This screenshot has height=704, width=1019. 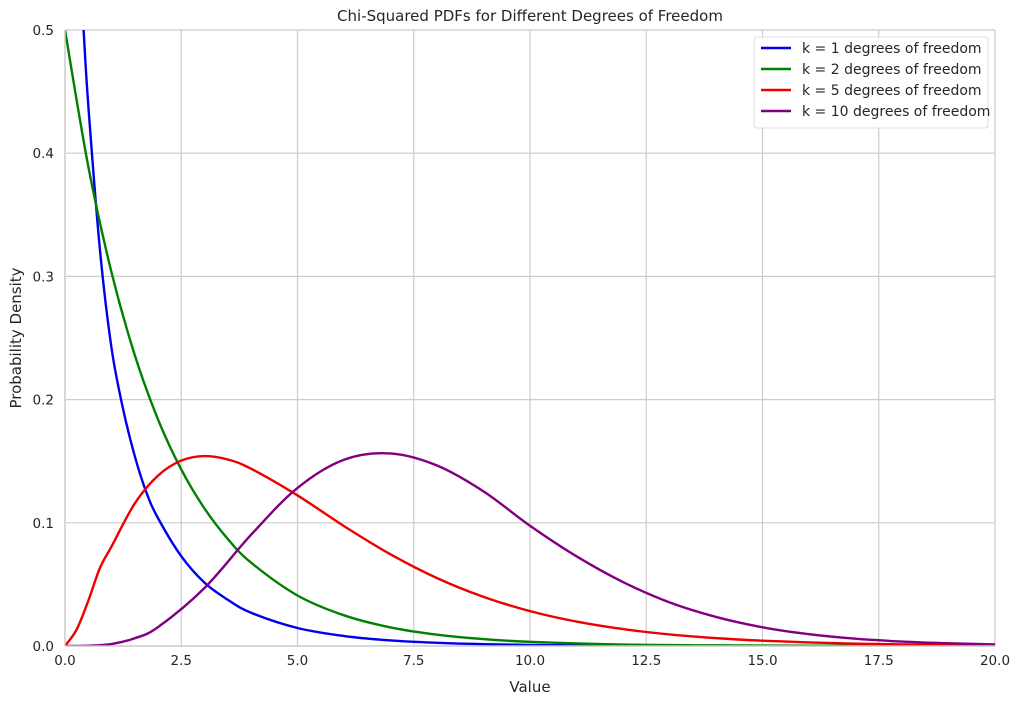 What do you see at coordinates (43, 401) in the screenshot?
I see `y-tick-label: 0.2` at bounding box center [43, 401].